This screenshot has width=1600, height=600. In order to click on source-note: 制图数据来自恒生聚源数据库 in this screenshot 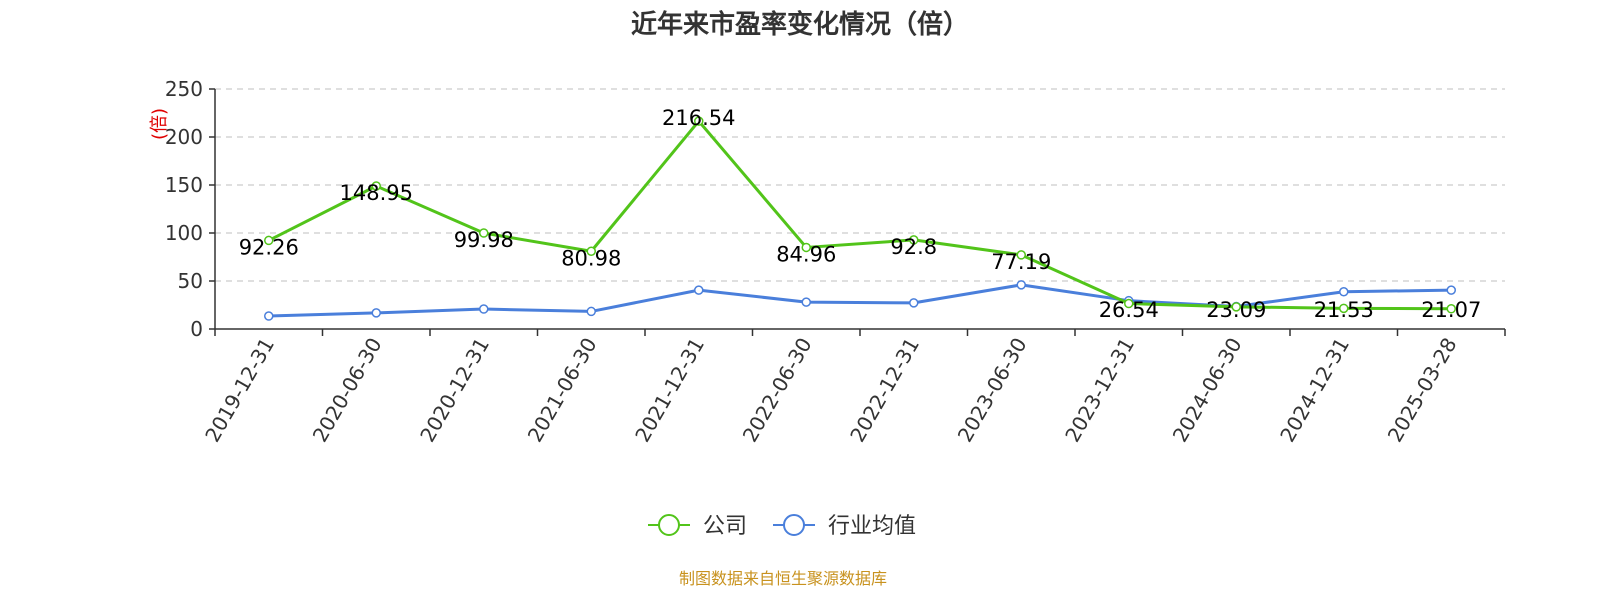, I will do `click(783, 578)`.